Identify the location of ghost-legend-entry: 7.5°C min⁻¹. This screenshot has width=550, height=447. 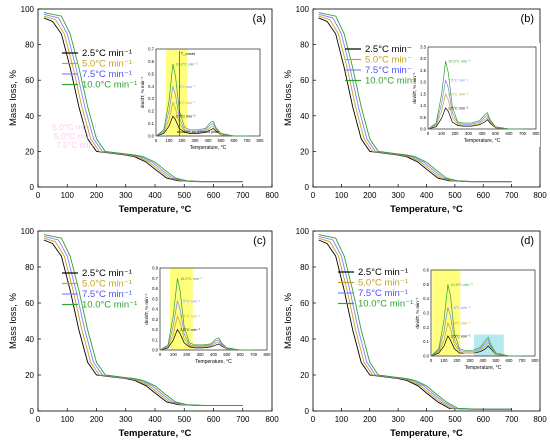
(78, 145).